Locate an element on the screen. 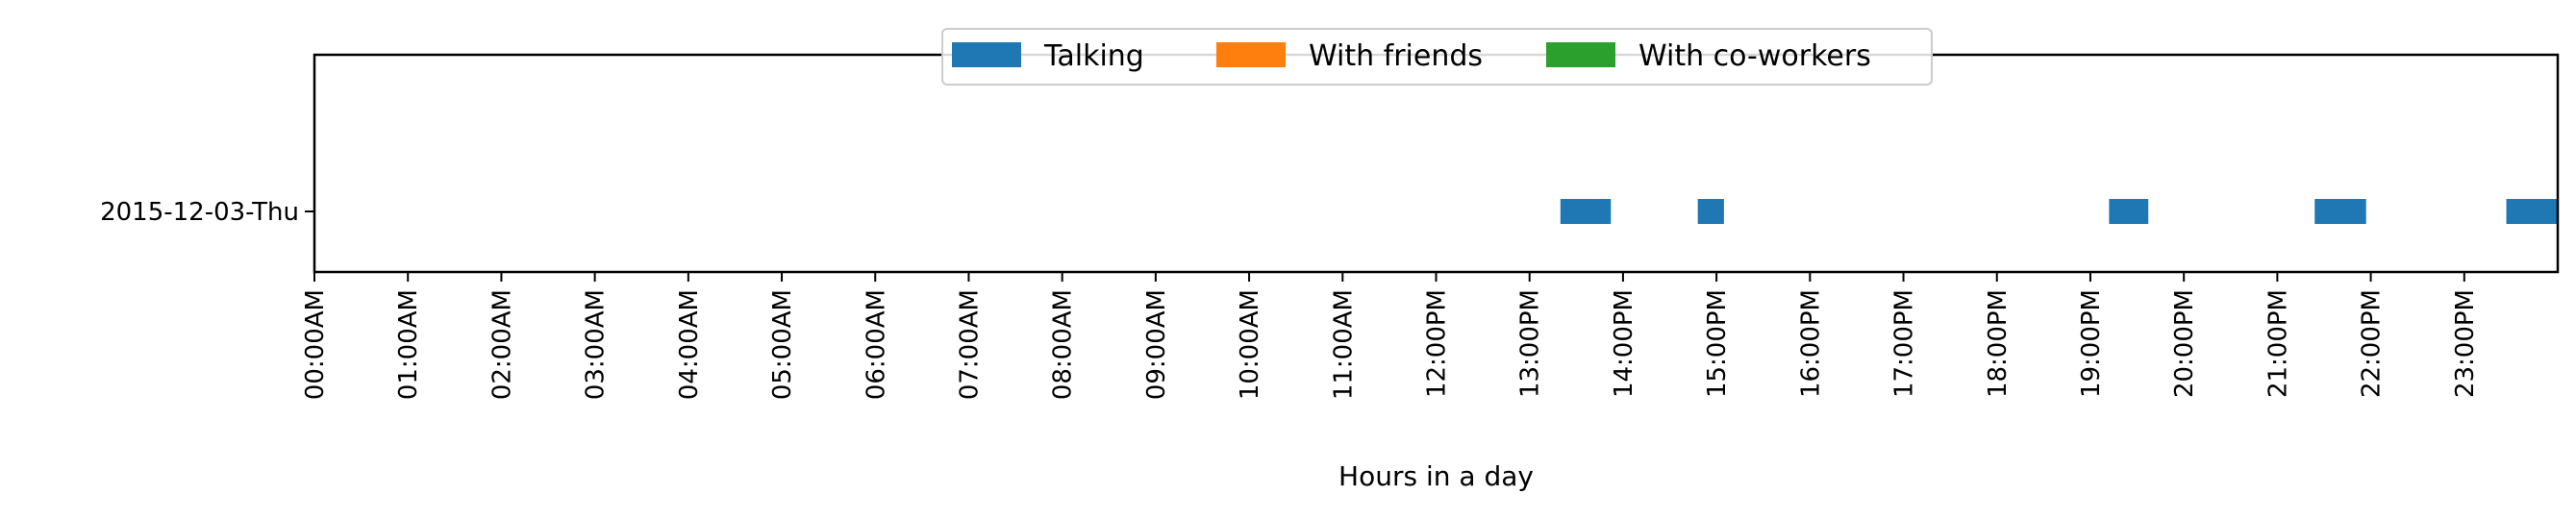  x-tick-label: 20:00PM is located at coordinates (2184, 343).